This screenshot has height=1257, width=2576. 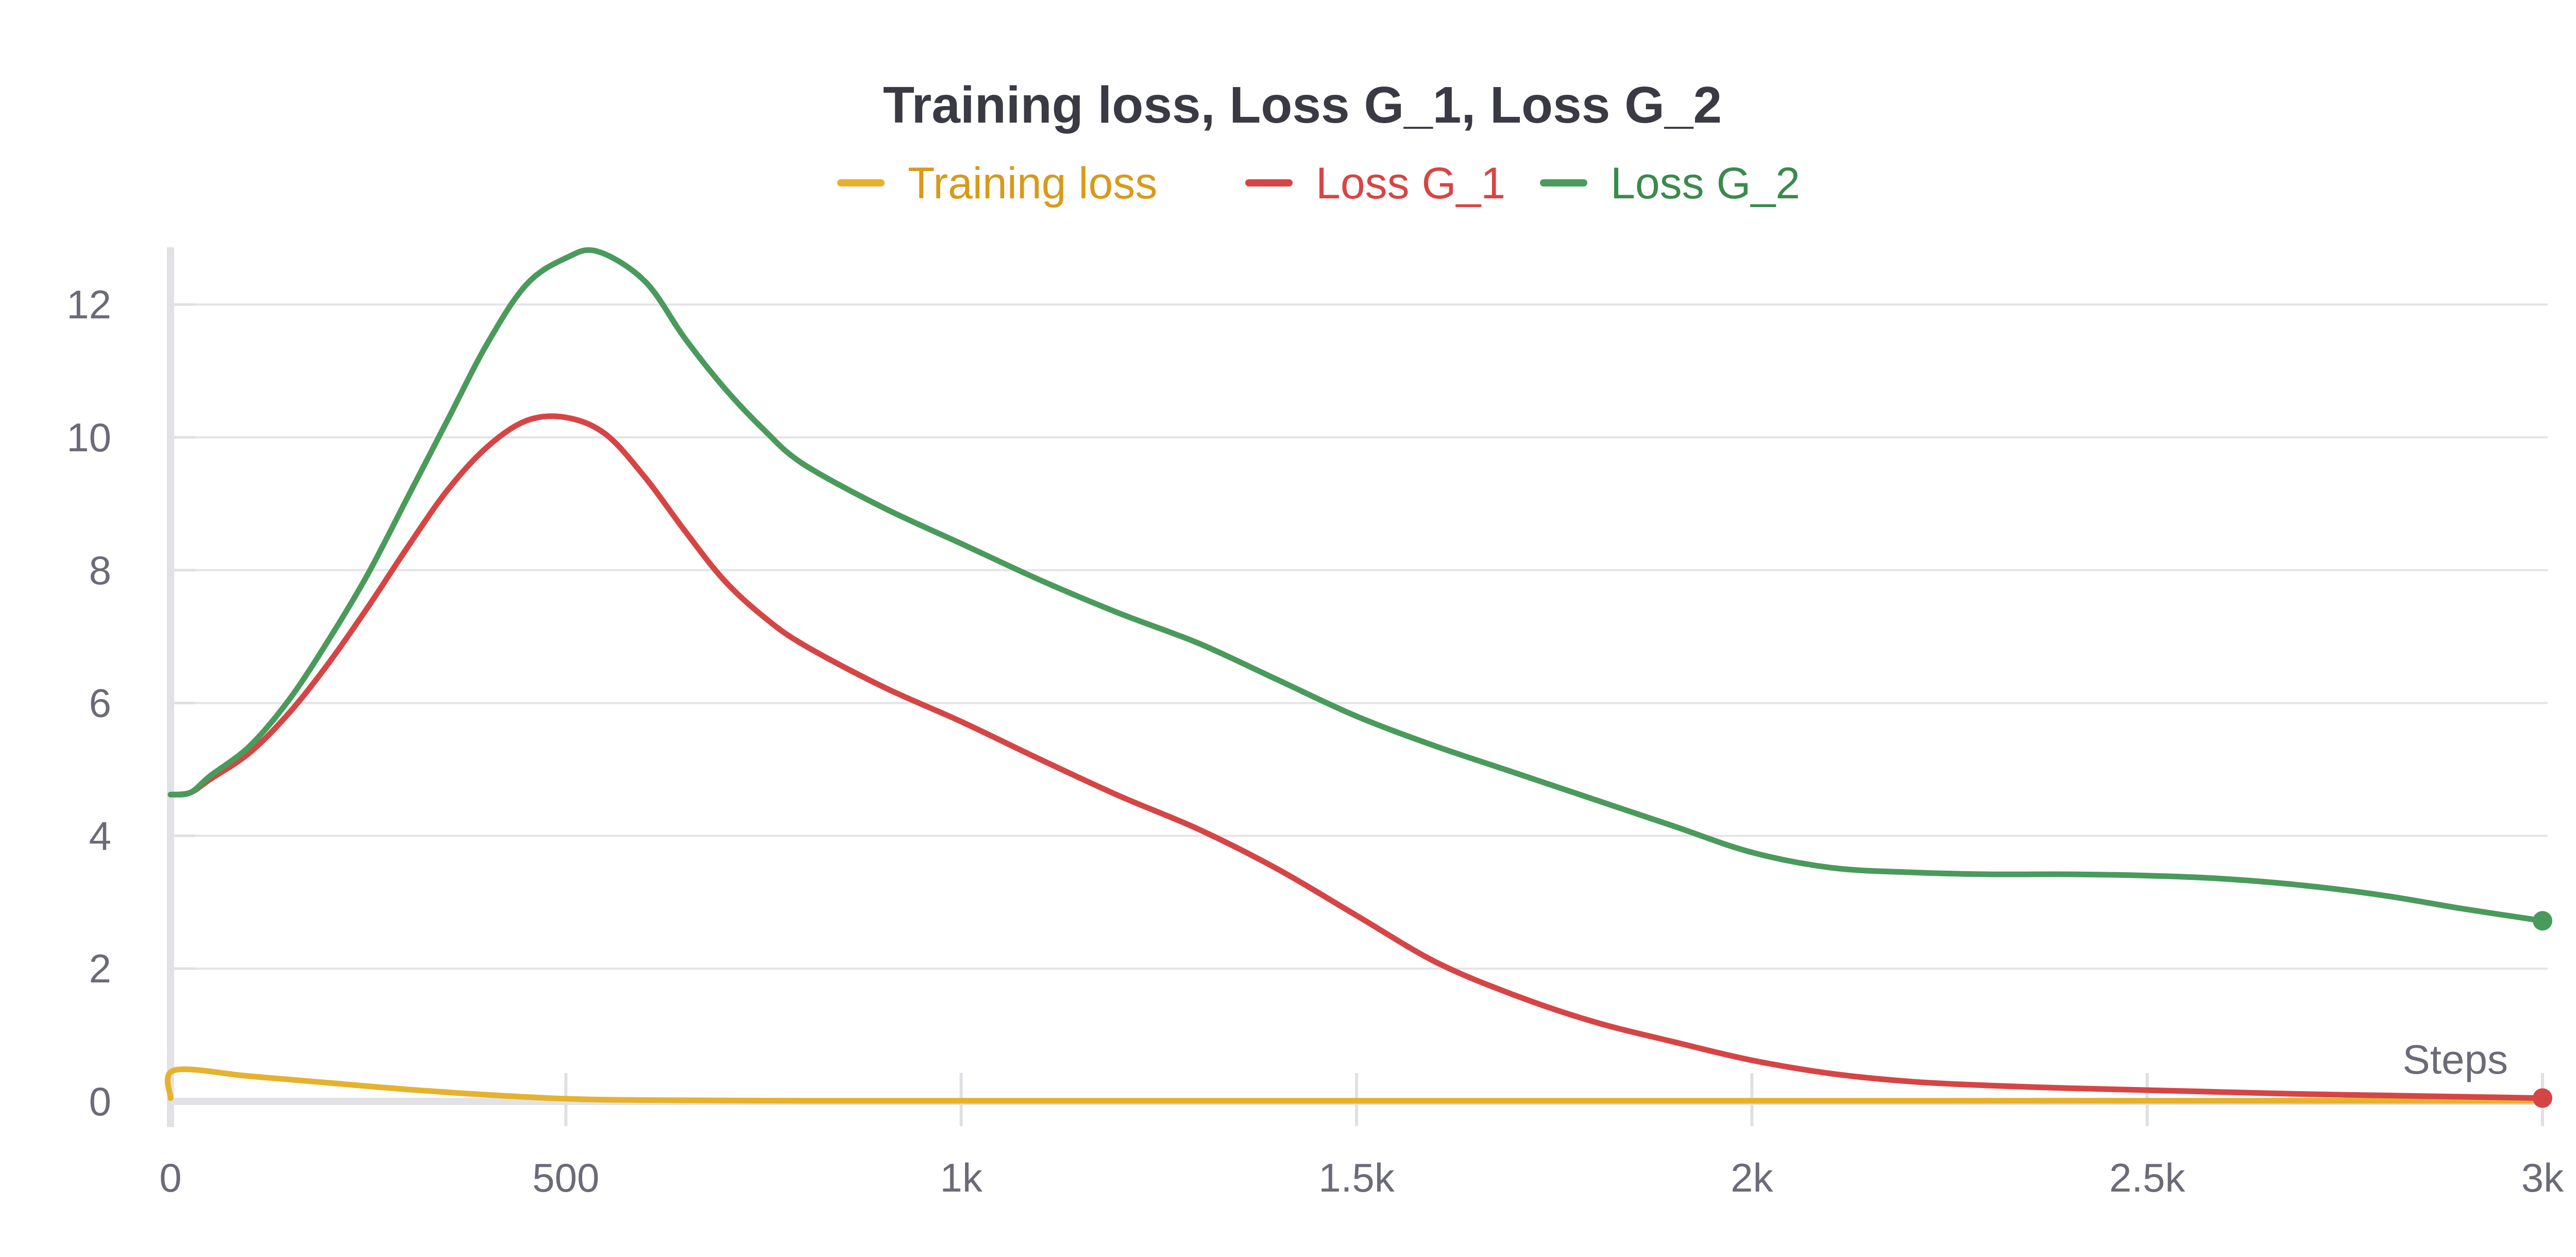 What do you see at coordinates (1355, 1085) in the screenshot?
I see `series-line-training-loss` at bounding box center [1355, 1085].